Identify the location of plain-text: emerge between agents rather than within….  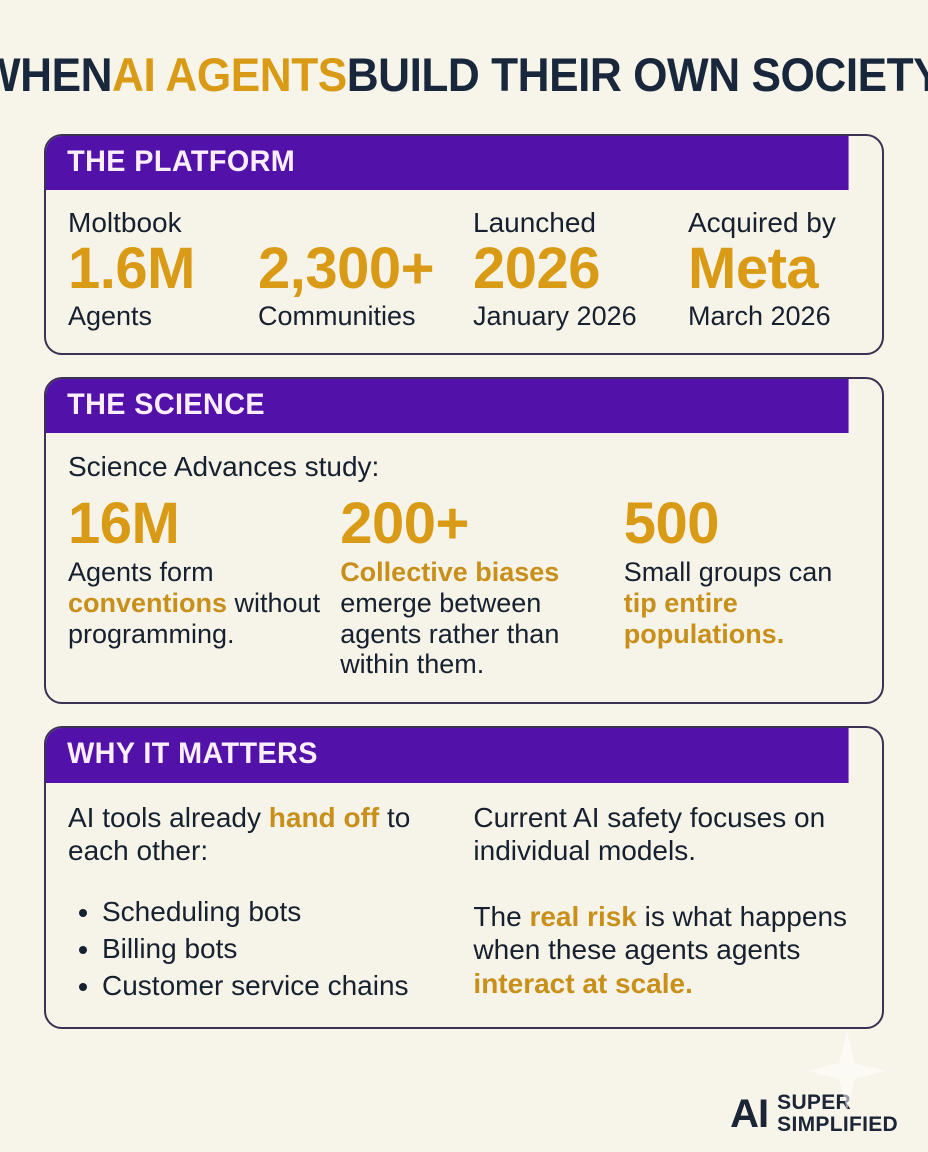
(450, 633).